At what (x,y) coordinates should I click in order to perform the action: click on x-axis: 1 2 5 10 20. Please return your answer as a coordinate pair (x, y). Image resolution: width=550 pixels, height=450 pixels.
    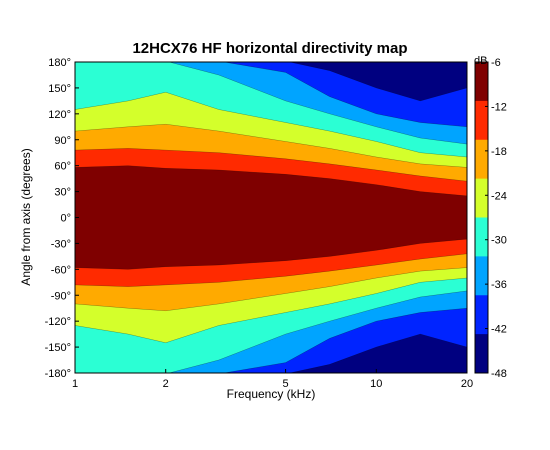
    Looking at the image, I should click on (272, 379).